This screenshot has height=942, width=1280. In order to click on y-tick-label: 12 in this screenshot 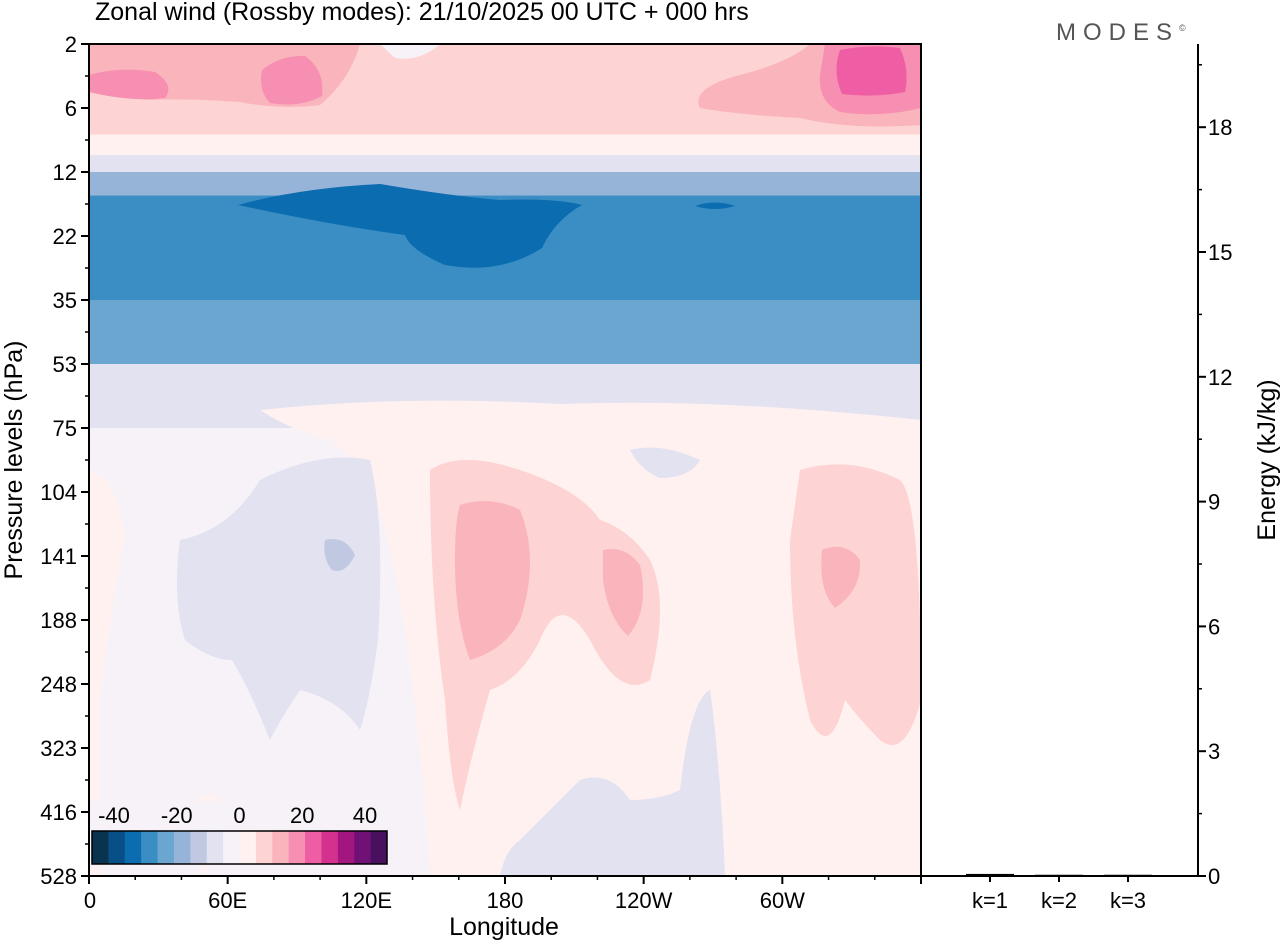, I will do `click(65, 172)`.